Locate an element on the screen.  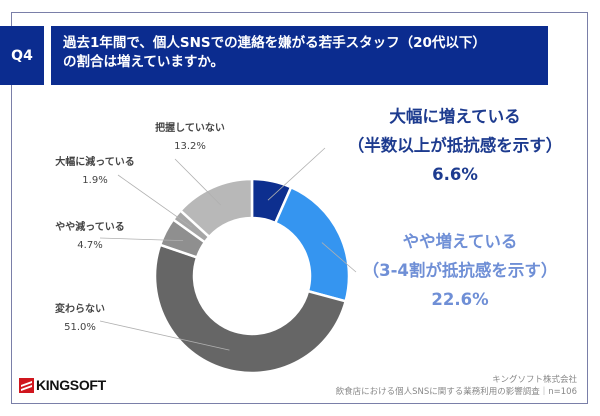
label-large-increase-text: 大幅に増えている is located at coordinates (455, 116).